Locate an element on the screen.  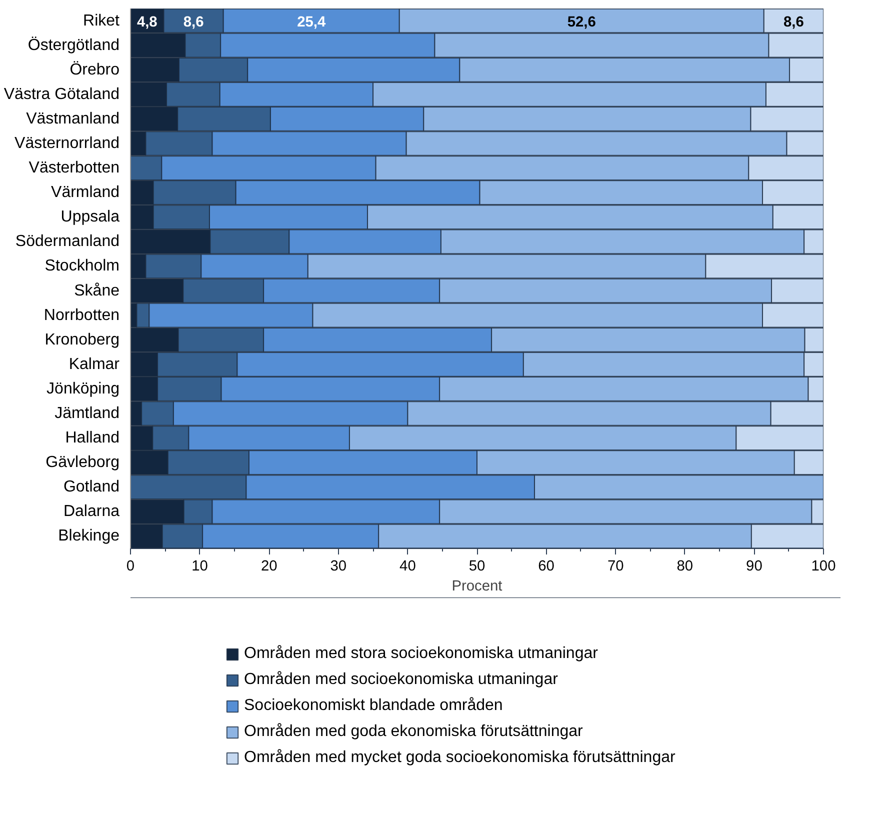
x-tick-label: 80 is located at coordinates (685, 566).